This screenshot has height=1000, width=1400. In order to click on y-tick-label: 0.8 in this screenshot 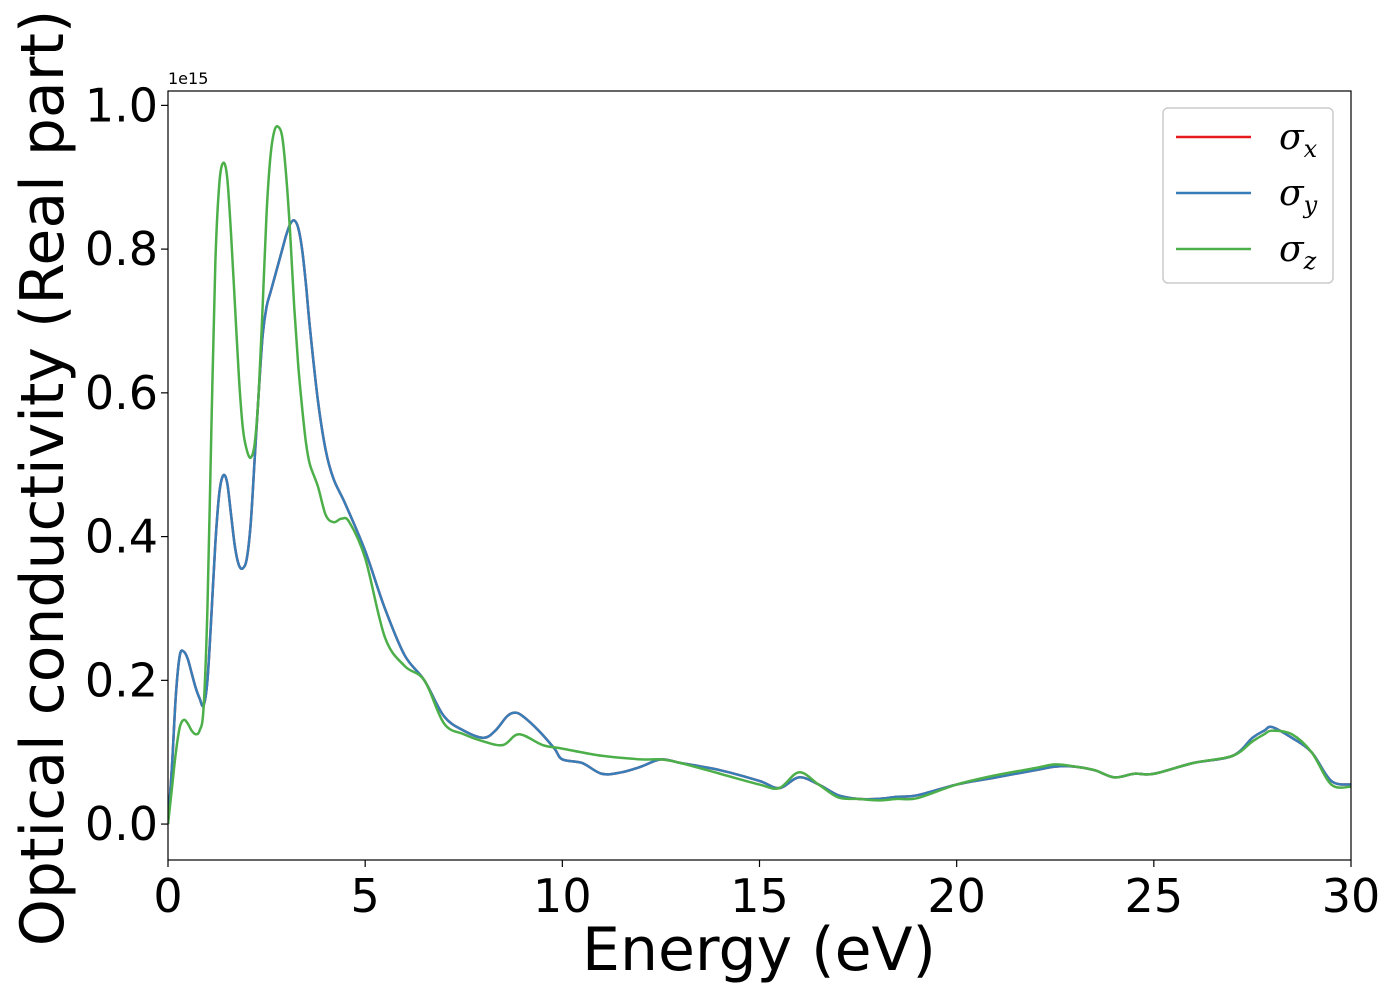, I will do `click(121, 249)`.